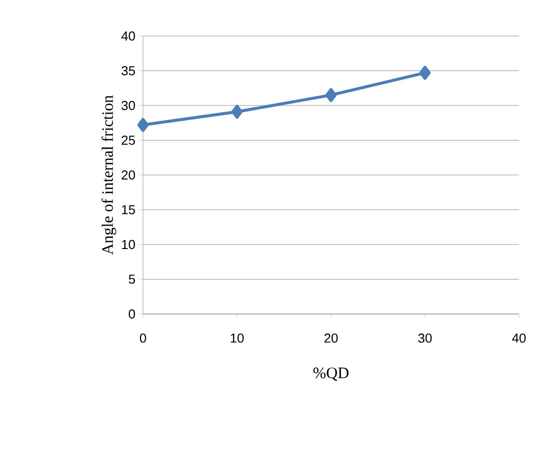  What do you see at coordinates (128, 209) in the screenshot?
I see `y-tick-label: 15` at bounding box center [128, 209].